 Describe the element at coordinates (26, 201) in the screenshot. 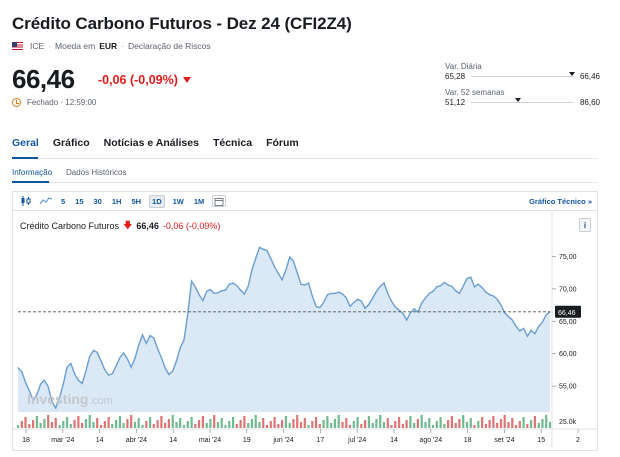

I see `candlestick-icon` at that location.